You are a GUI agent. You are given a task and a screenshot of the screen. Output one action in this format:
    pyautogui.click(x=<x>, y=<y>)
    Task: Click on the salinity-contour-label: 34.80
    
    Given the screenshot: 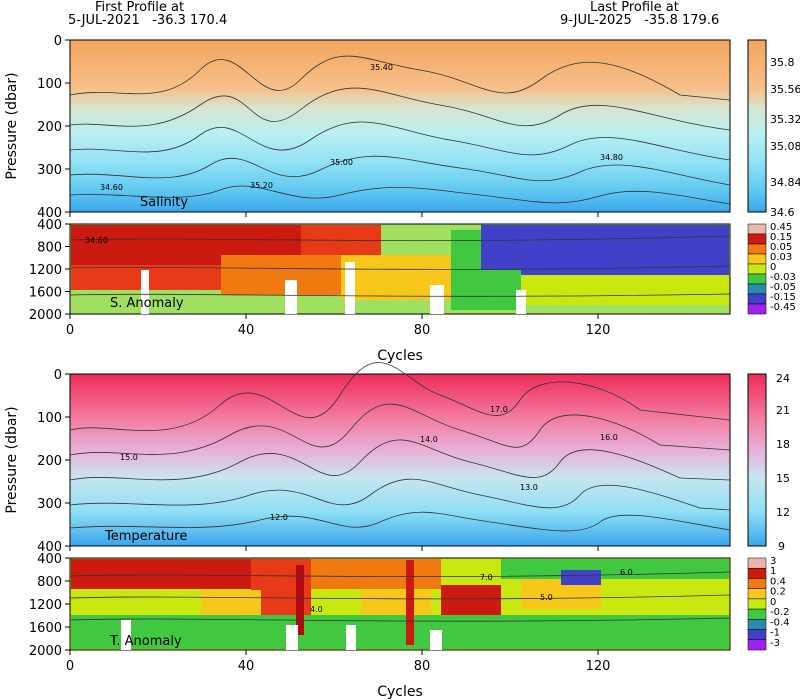 What is the action you would take?
    pyautogui.click(x=611, y=157)
    